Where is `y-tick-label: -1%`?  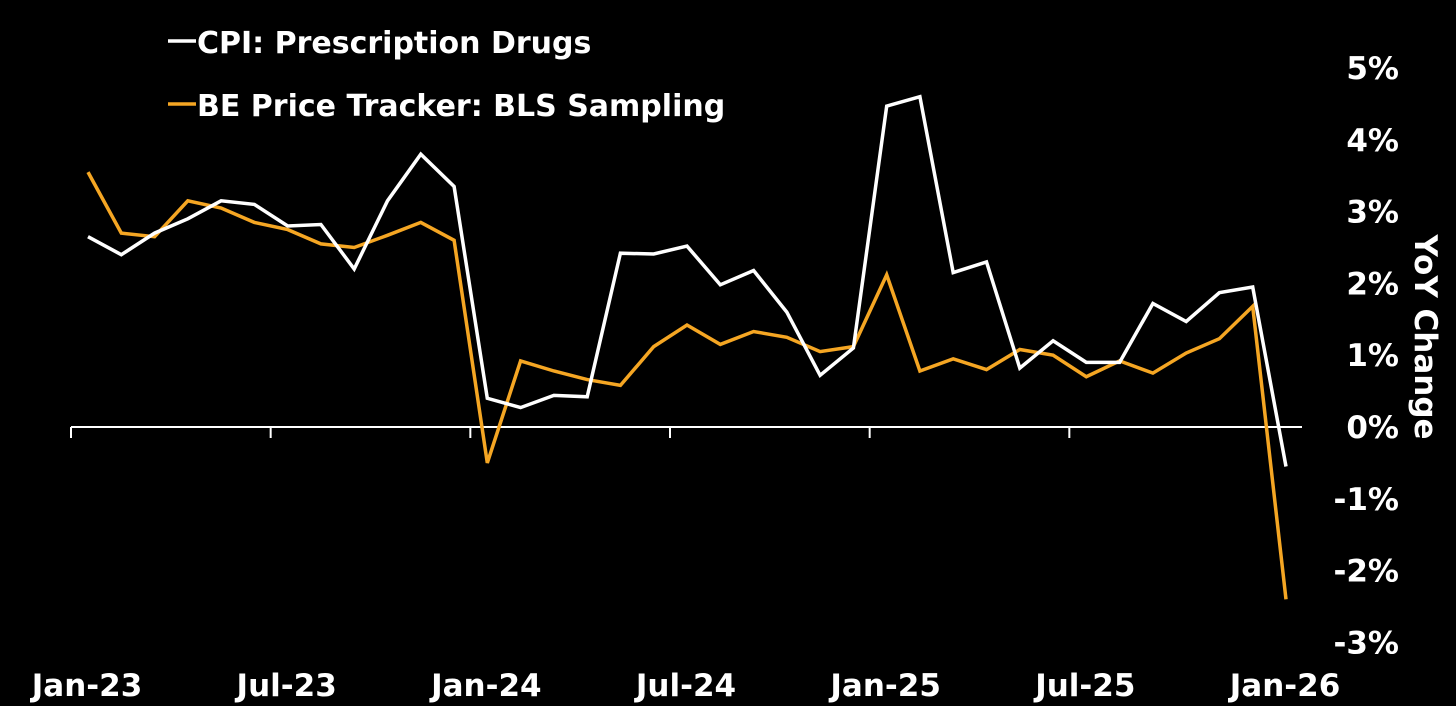
y-tick-label: -1% is located at coordinates (1367, 500).